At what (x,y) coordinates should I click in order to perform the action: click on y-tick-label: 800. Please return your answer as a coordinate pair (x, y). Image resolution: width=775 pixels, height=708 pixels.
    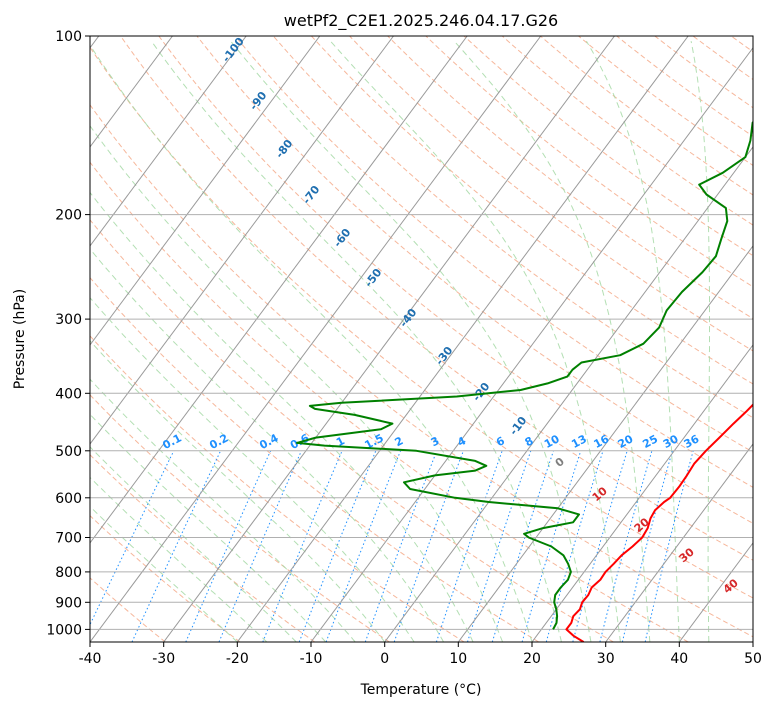
    Looking at the image, I should click on (68, 573).